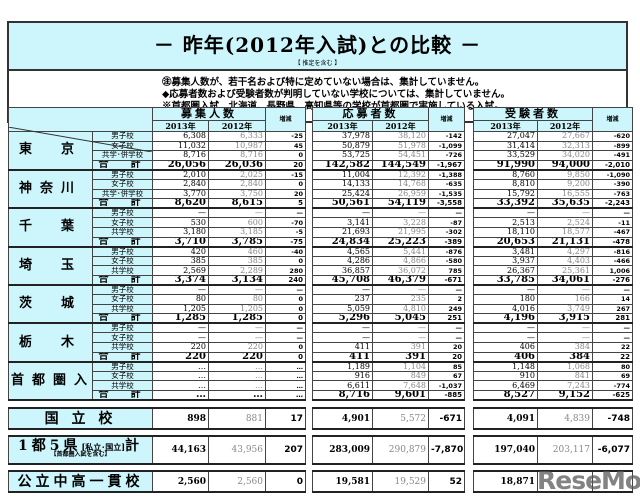  I want to click on value-2013: 44,163, so click(180, 450).